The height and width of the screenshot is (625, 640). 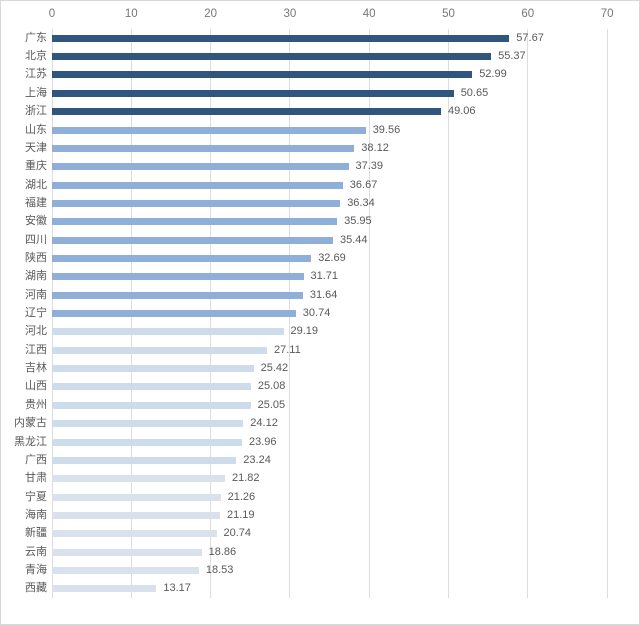 I want to click on category-label: 四川, so click(x=36, y=239).